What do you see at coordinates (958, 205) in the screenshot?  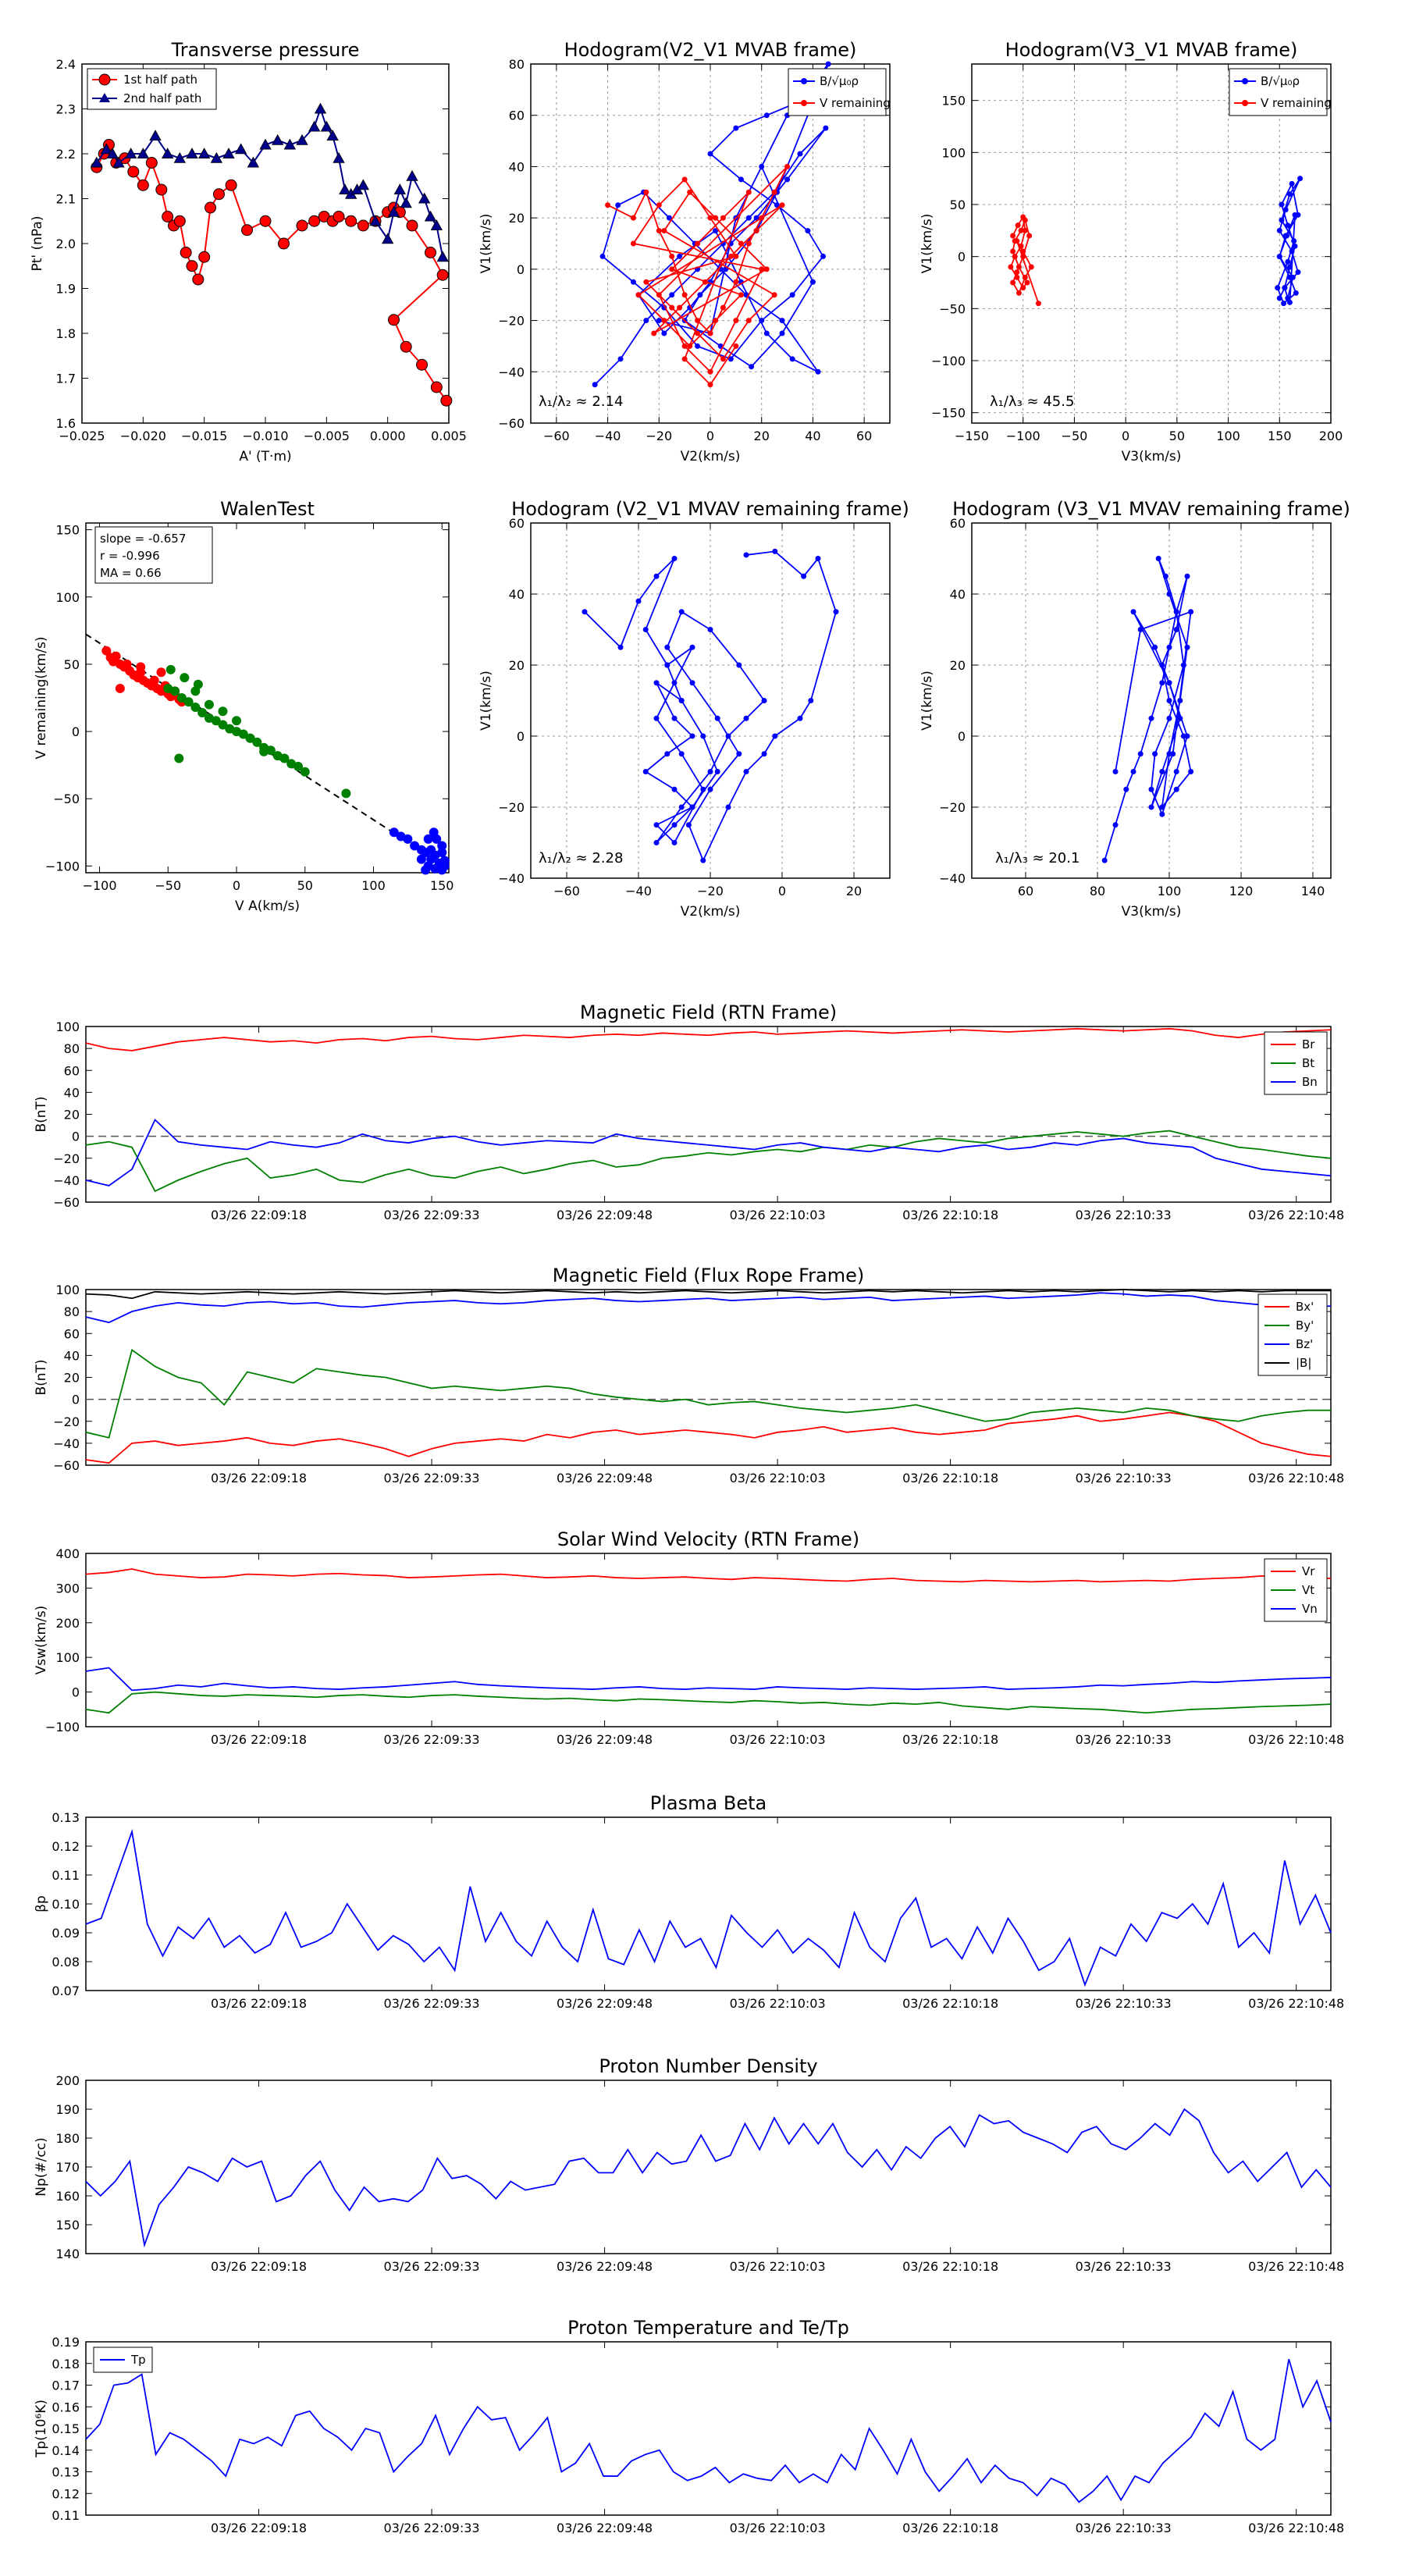 I see `y-tick-label: 50` at bounding box center [958, 205].